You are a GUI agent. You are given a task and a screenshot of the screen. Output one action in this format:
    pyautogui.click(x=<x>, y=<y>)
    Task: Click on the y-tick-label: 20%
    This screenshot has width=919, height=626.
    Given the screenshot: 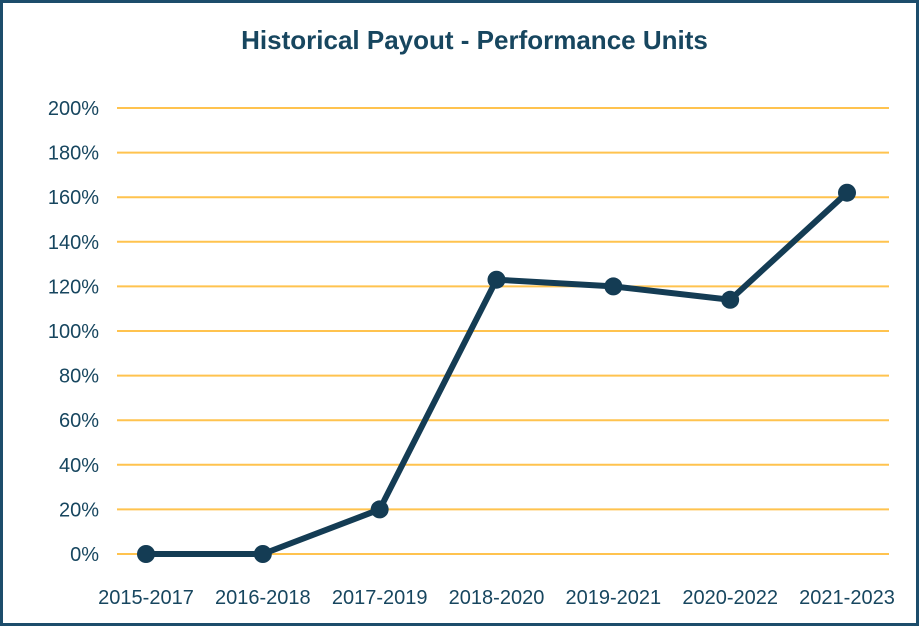 What is the action you would take?
    pyautogui.click(x=79, y=510)
    